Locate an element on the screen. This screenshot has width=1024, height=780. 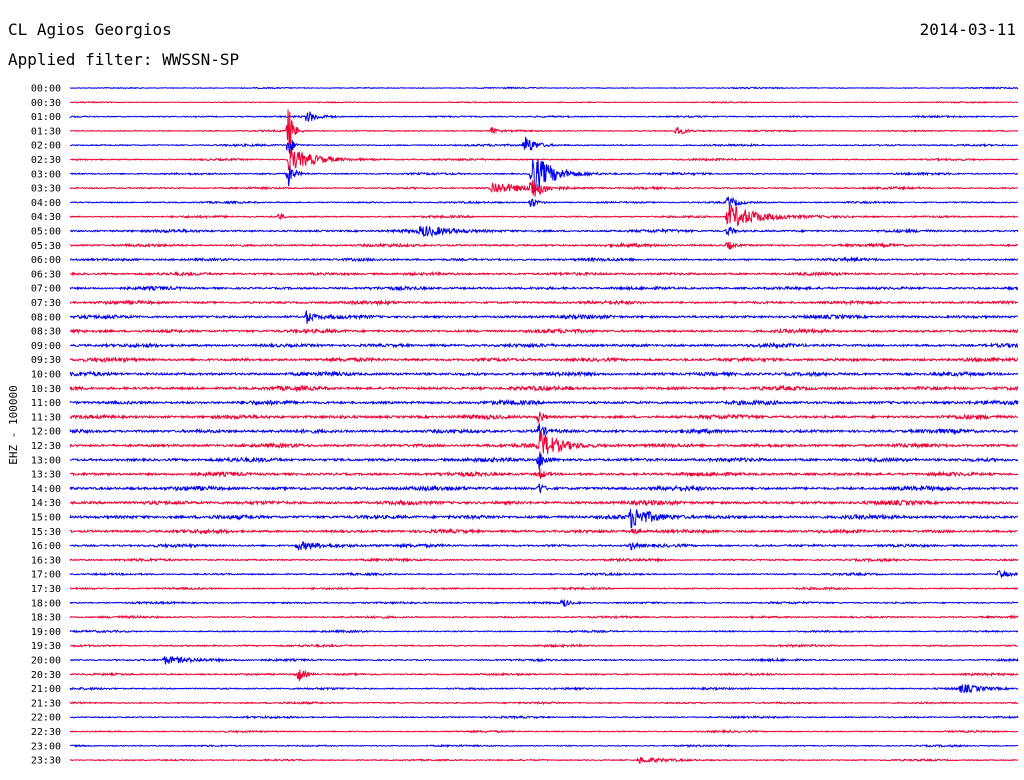
time-label: 08:00 is located at coordinates (46, 317).